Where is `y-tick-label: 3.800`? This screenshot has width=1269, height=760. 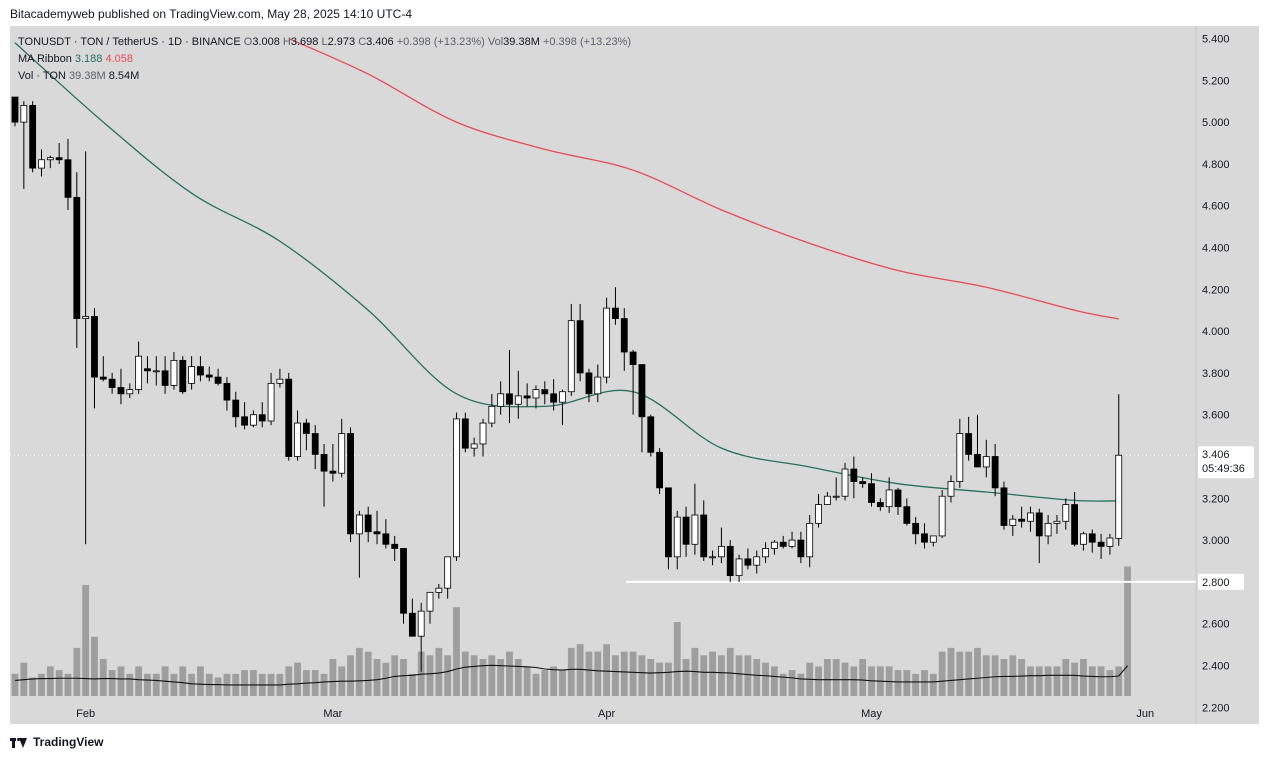 y-tick-label: 3.800 is located at coordinates (1216, 374).